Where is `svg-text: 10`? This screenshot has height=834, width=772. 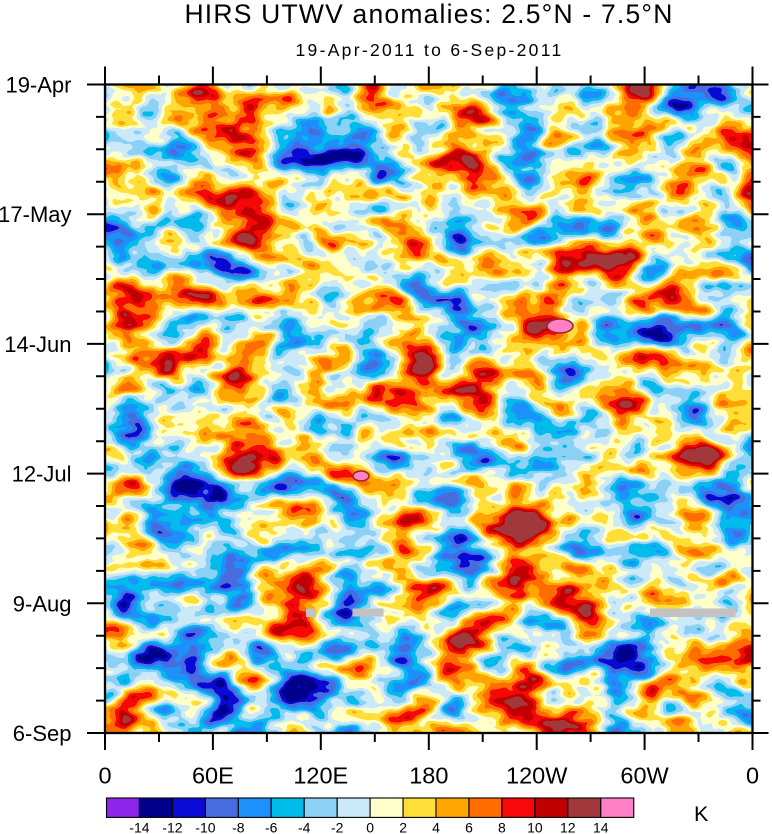
svg-text: 10 is located at coordinates (535, 826).